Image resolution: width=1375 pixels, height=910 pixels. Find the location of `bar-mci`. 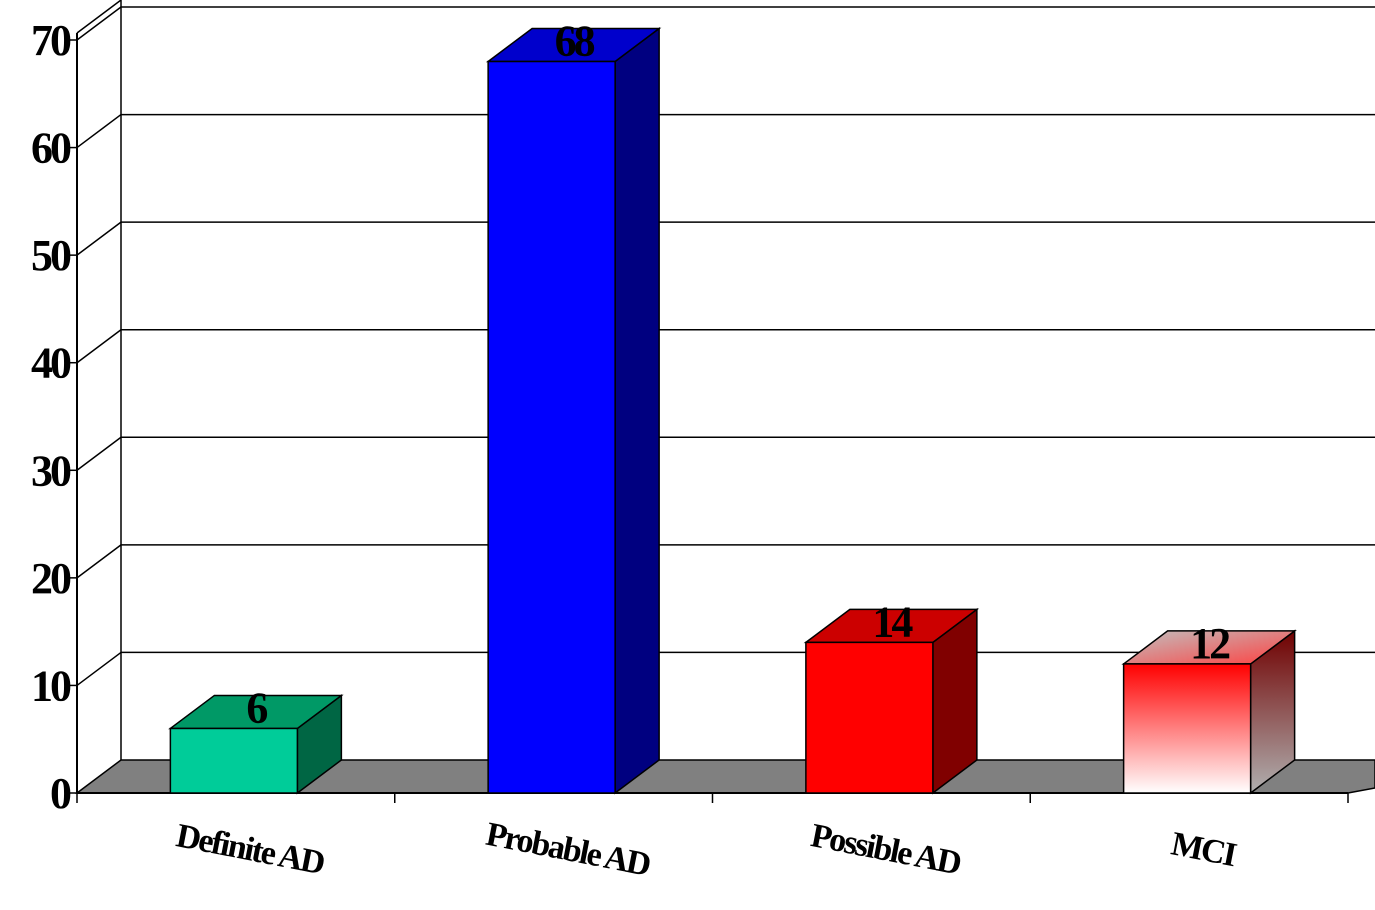

bar-mci is located at coordinates (1209, 712).